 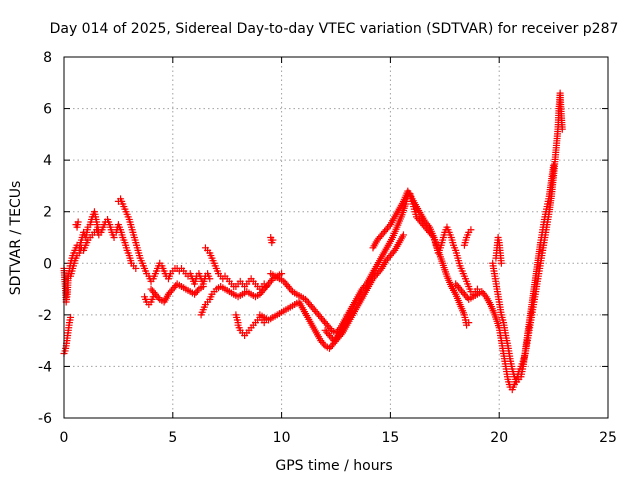 I want to click on x-tick-label: 10, so click(x=282, y=438).